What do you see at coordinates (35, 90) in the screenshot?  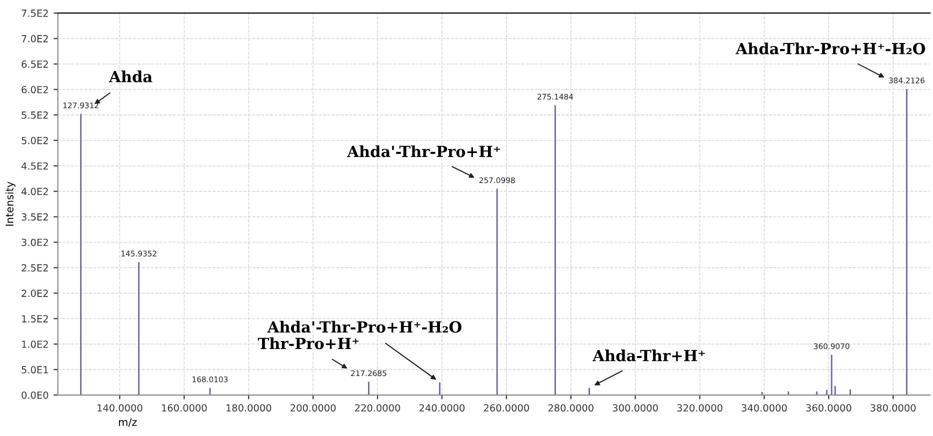 I see `y-tick-label: 6.0E2` at bounding box center [35, 90].